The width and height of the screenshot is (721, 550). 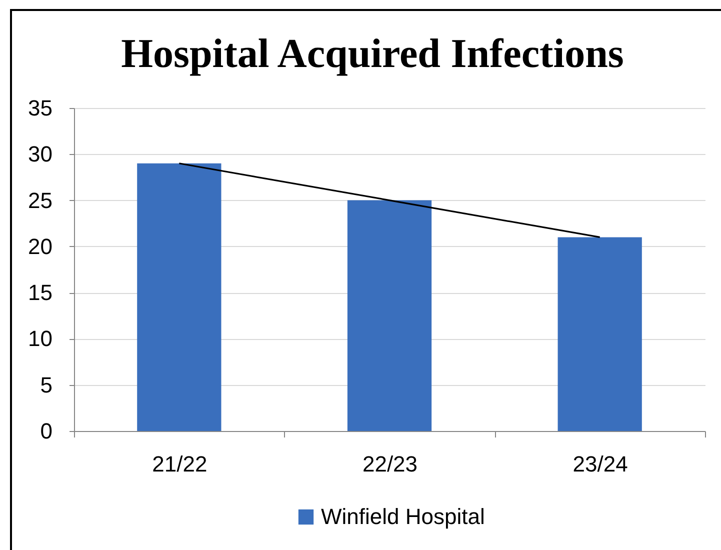 I want to click on y-tick-label: 20, so click(x=40, y=246).